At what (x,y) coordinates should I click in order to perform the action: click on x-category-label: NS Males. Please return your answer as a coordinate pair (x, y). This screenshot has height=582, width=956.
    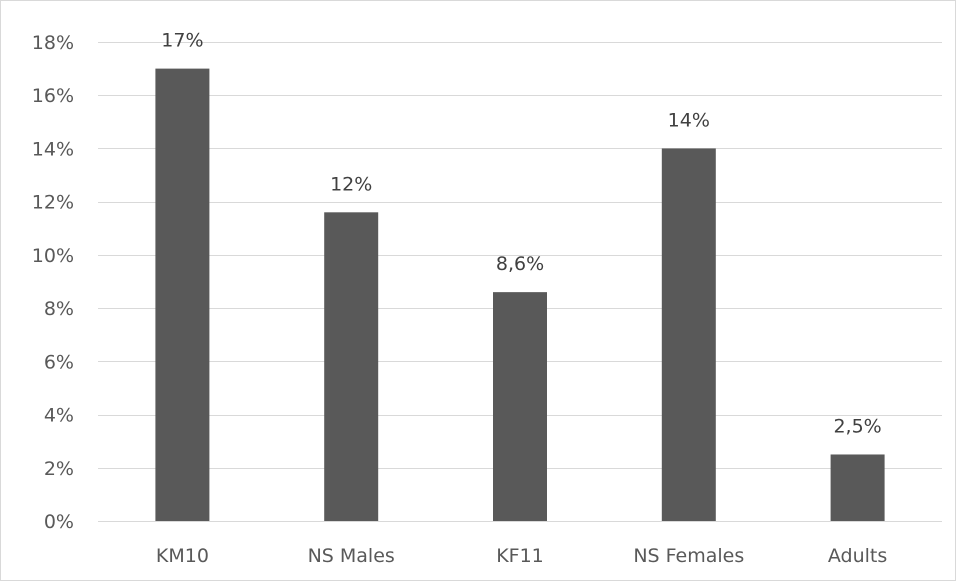
    Looking at the image, I should click on (351, 556).